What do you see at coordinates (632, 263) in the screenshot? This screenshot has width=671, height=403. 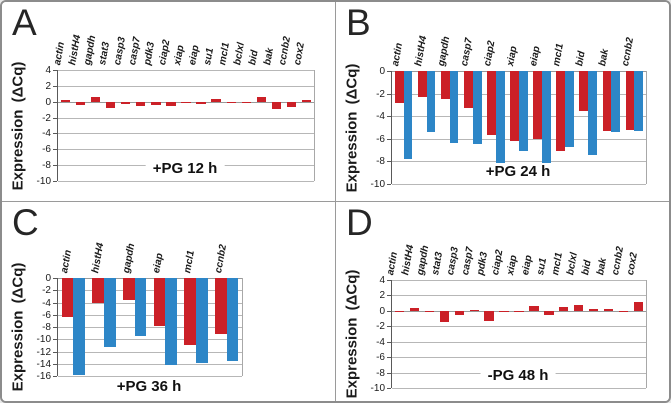 I see `category-label: cox2` at bounding box center [632, 263].